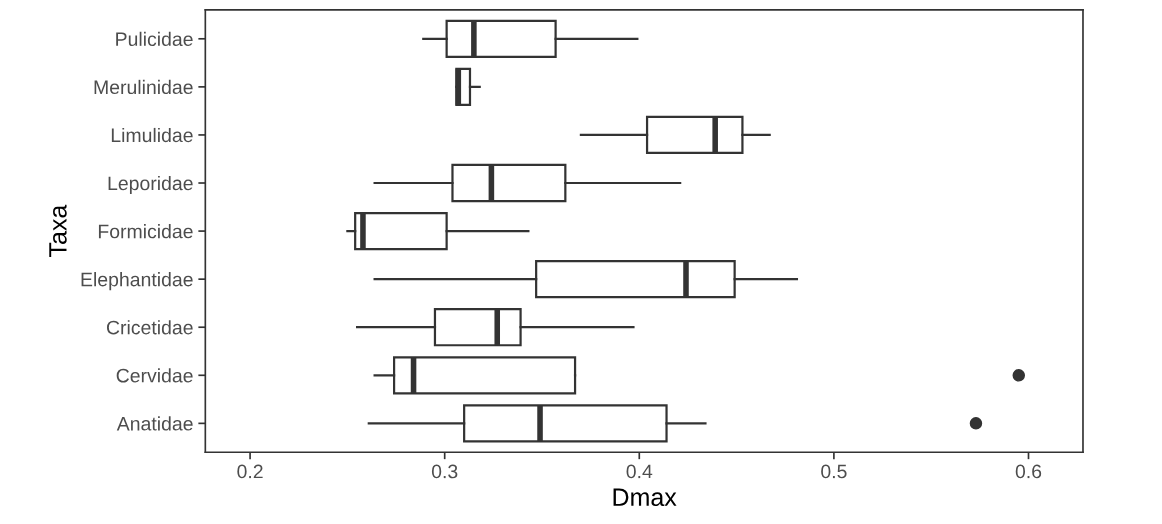 This screenshot has width=1162, height=524. Describe the element at coordinates (250, 471) in the screenshot. I see `x-tick-label: 0.2` at that location.